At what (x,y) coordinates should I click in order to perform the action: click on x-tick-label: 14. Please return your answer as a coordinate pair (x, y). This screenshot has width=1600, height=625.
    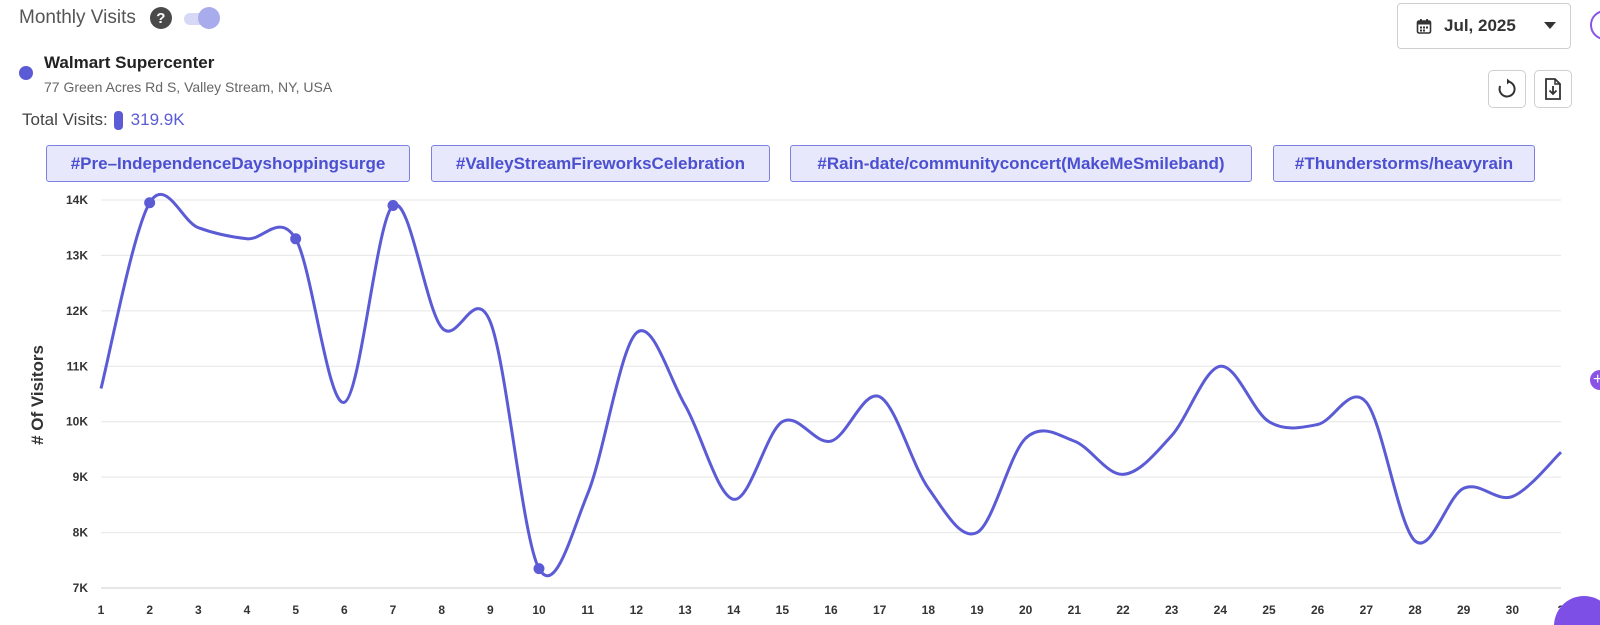
    Looking at the image, I should click on (734, 610).